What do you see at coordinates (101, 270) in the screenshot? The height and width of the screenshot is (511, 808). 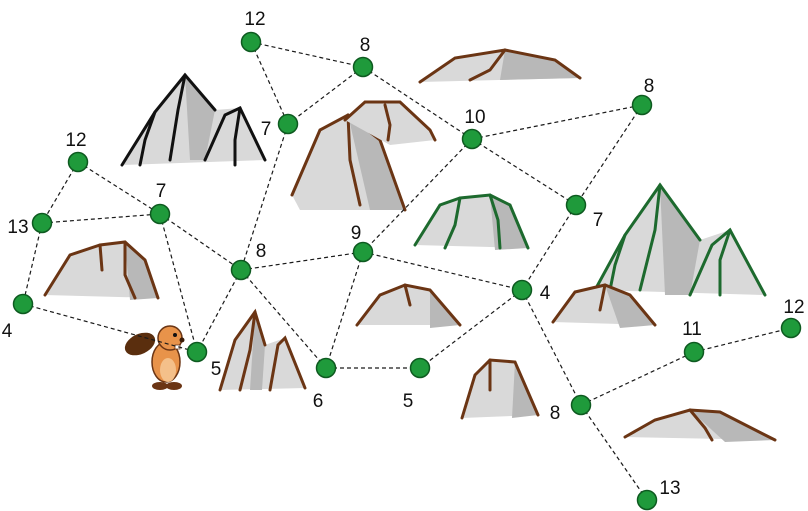 I see `mountain-brown-left` at bounding box center [101, 270].